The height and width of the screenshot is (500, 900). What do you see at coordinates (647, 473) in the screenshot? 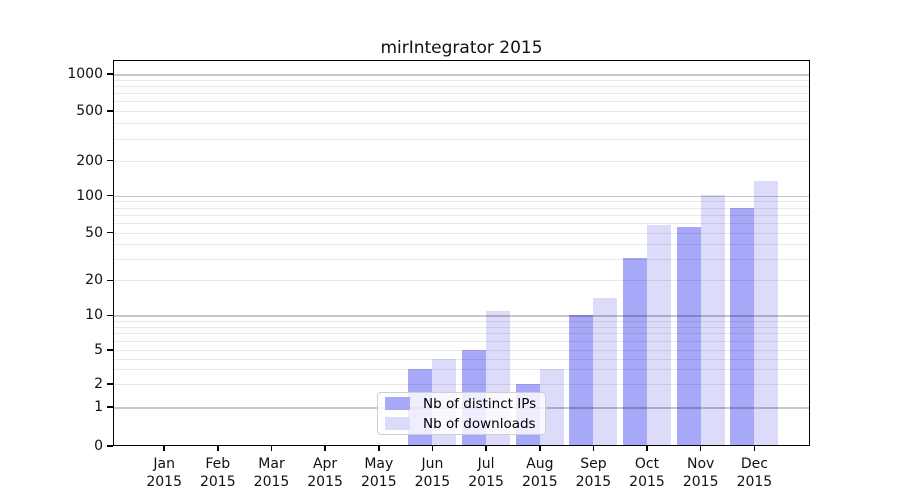
I see `x-tick-label-oct: Oct 2015` at bounding box center [647, 473].